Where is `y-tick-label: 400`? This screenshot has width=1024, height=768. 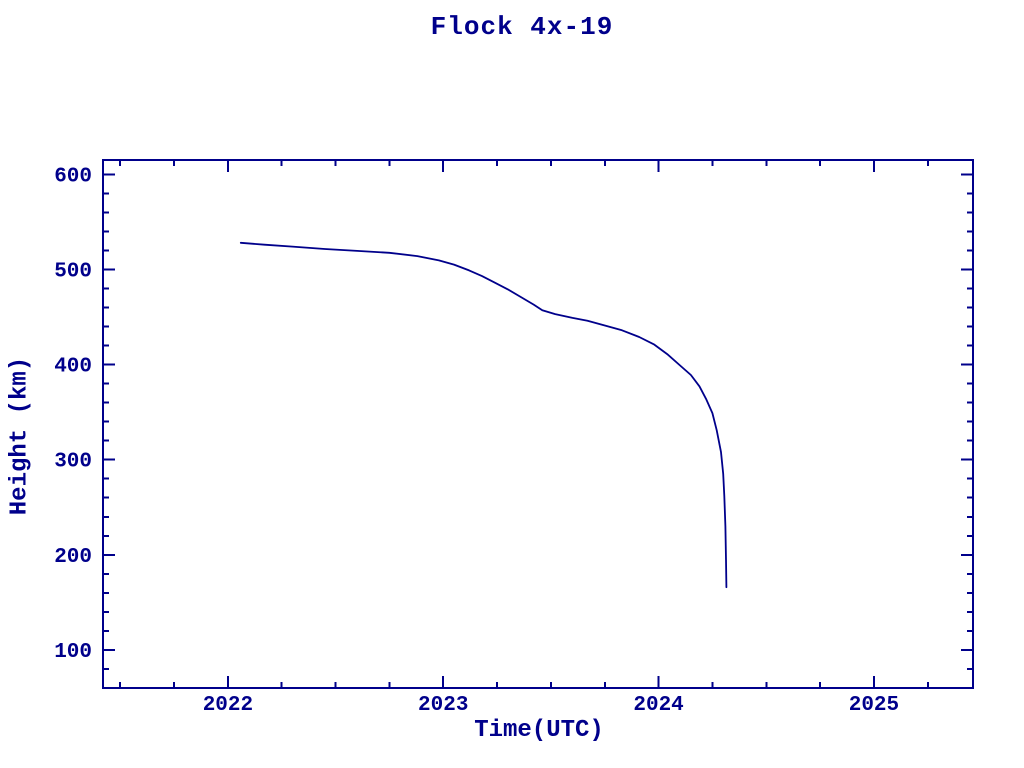
y-tick-label: 400 is located at coordinates (73, 367).